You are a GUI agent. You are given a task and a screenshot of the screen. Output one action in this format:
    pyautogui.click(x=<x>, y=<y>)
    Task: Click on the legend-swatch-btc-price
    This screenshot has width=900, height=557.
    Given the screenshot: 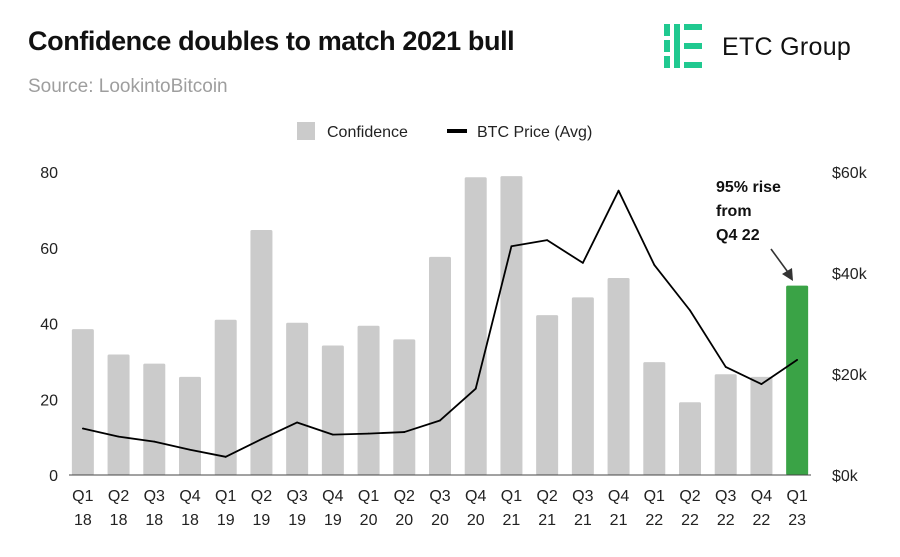 What is the action you would take?
    pyautogui.click(x=457, y=131)
    